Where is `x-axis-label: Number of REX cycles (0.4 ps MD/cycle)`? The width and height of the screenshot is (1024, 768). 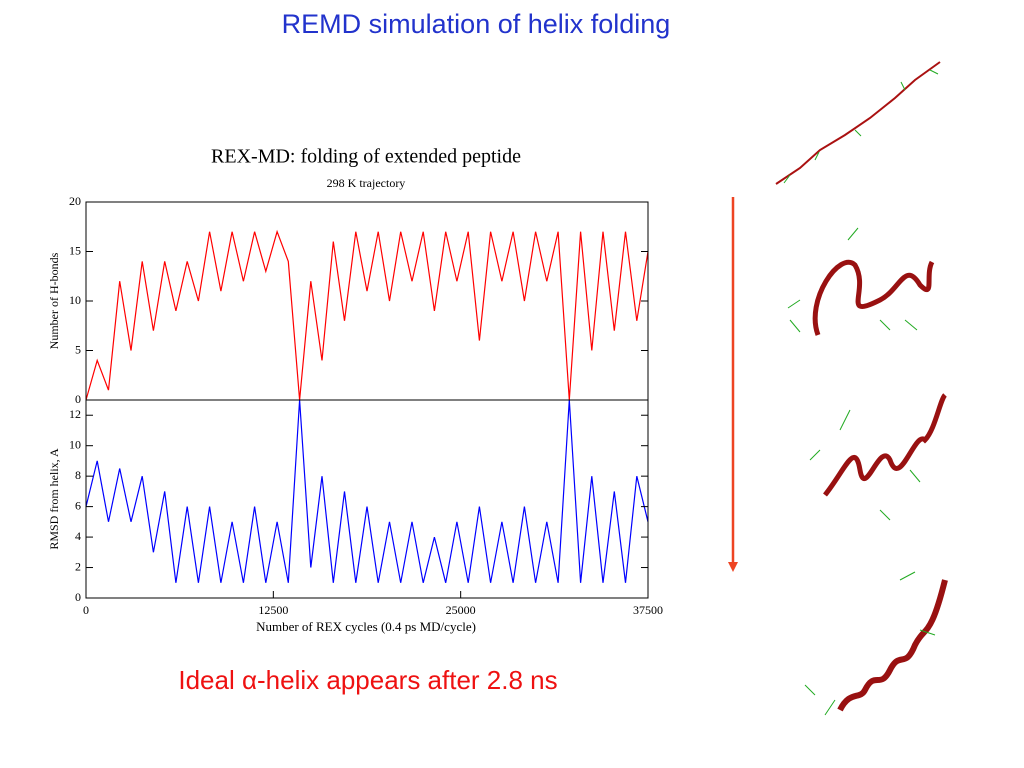 x-axis-label: Number of REX cycles (0.4 ps MD/cycle) is located at coordinates (366, 626).